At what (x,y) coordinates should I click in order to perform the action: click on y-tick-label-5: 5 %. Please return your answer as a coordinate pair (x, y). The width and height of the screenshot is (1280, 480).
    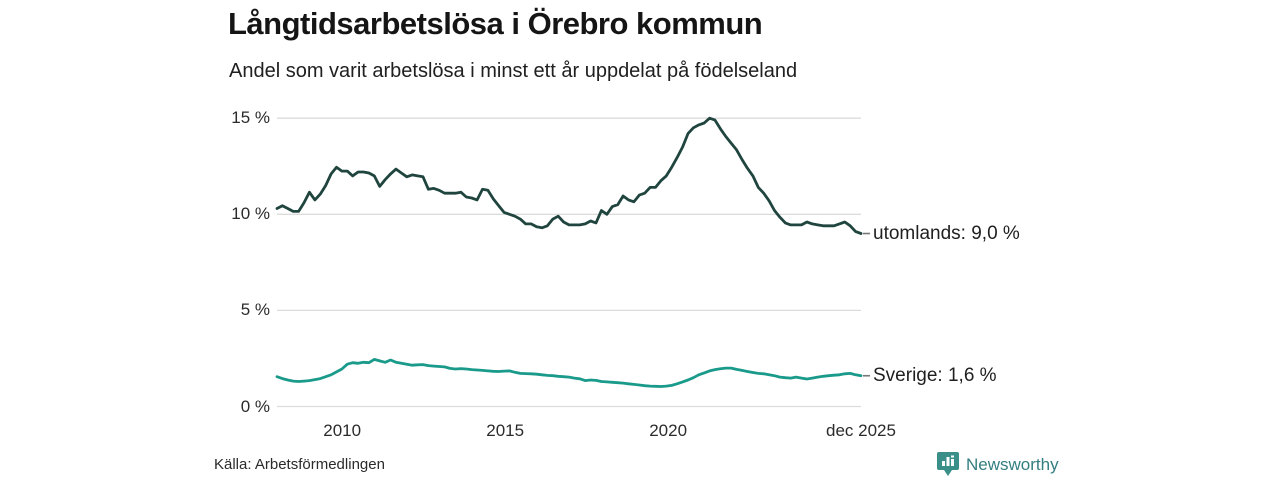
    Looking at the image, I should click on (255, 310).